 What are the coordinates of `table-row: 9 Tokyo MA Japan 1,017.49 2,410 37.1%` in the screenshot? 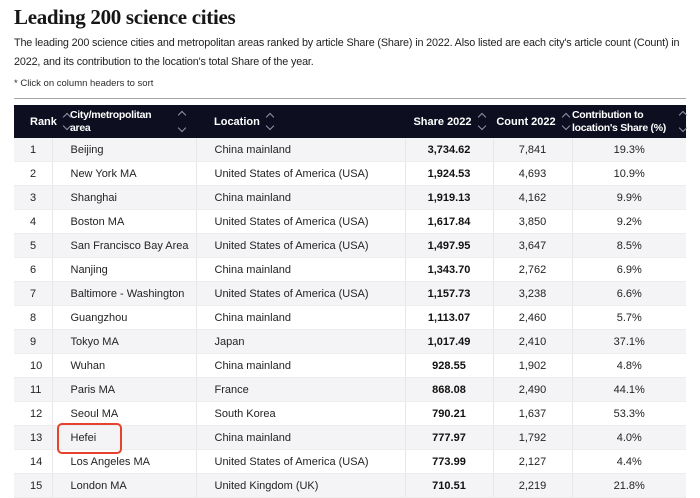 It's located at (350, 341).